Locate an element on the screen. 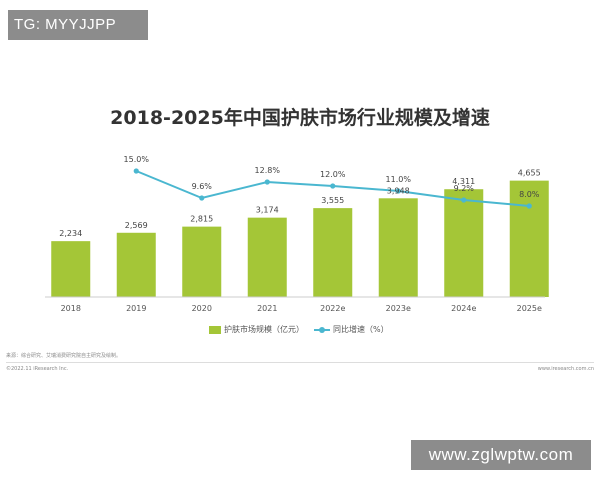 This screenshot has width=600, height=480. bar-2024e is located at coordinates (464, 243).